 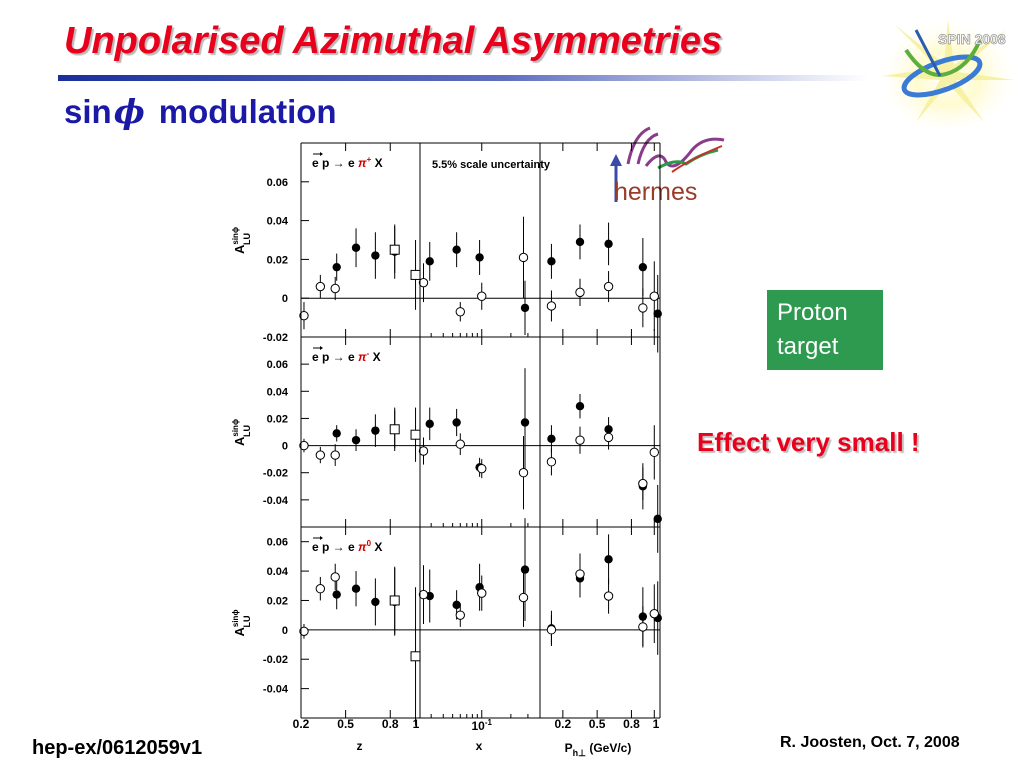 What do you see at coordinates (569, 748) in the screenshot?
I see `x-axis-label-main: P` at bounding box center [569, 748].